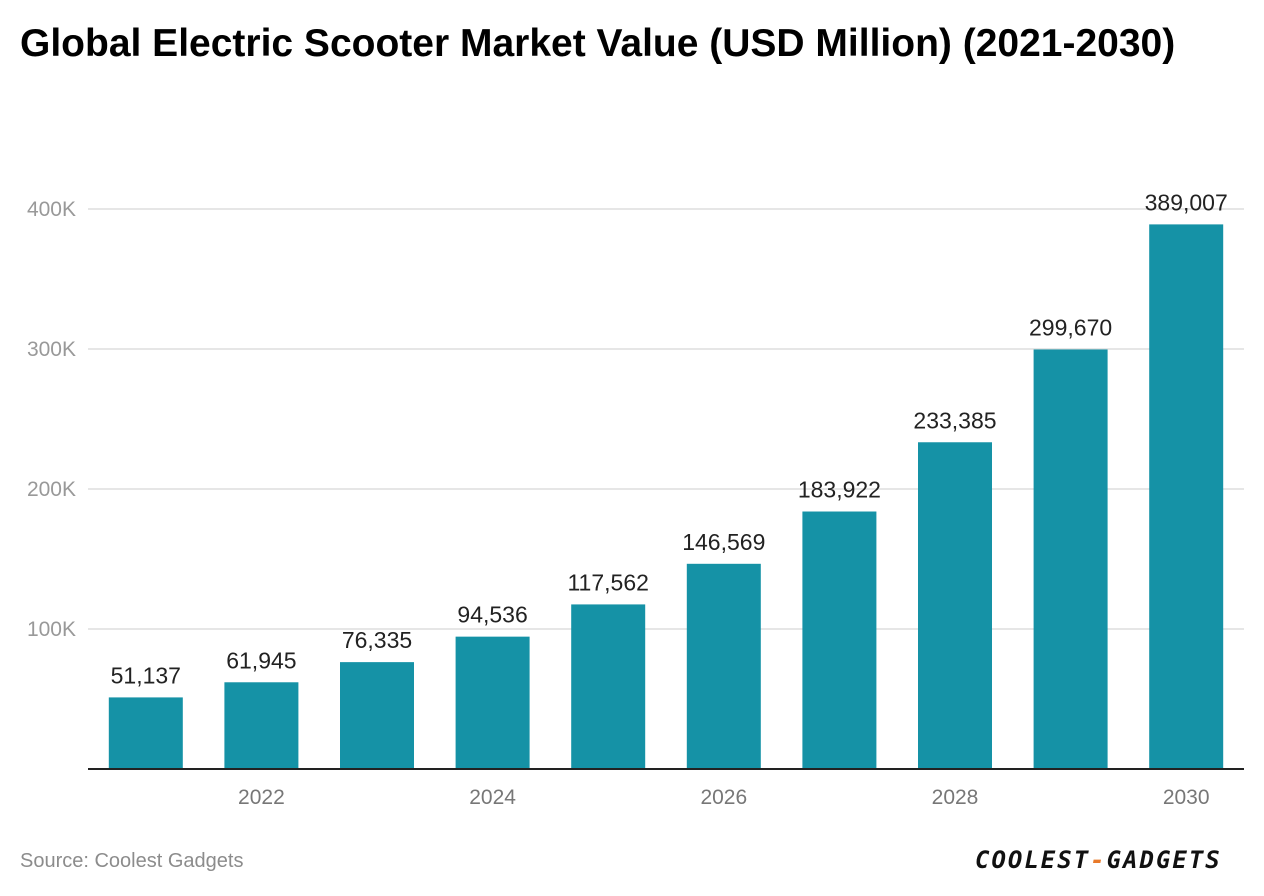 This screenshot has height=896, width=1264. Describe the element at coordinates (51, 489) in the screenshot. I see `y-tick-label: 200K` at that location.